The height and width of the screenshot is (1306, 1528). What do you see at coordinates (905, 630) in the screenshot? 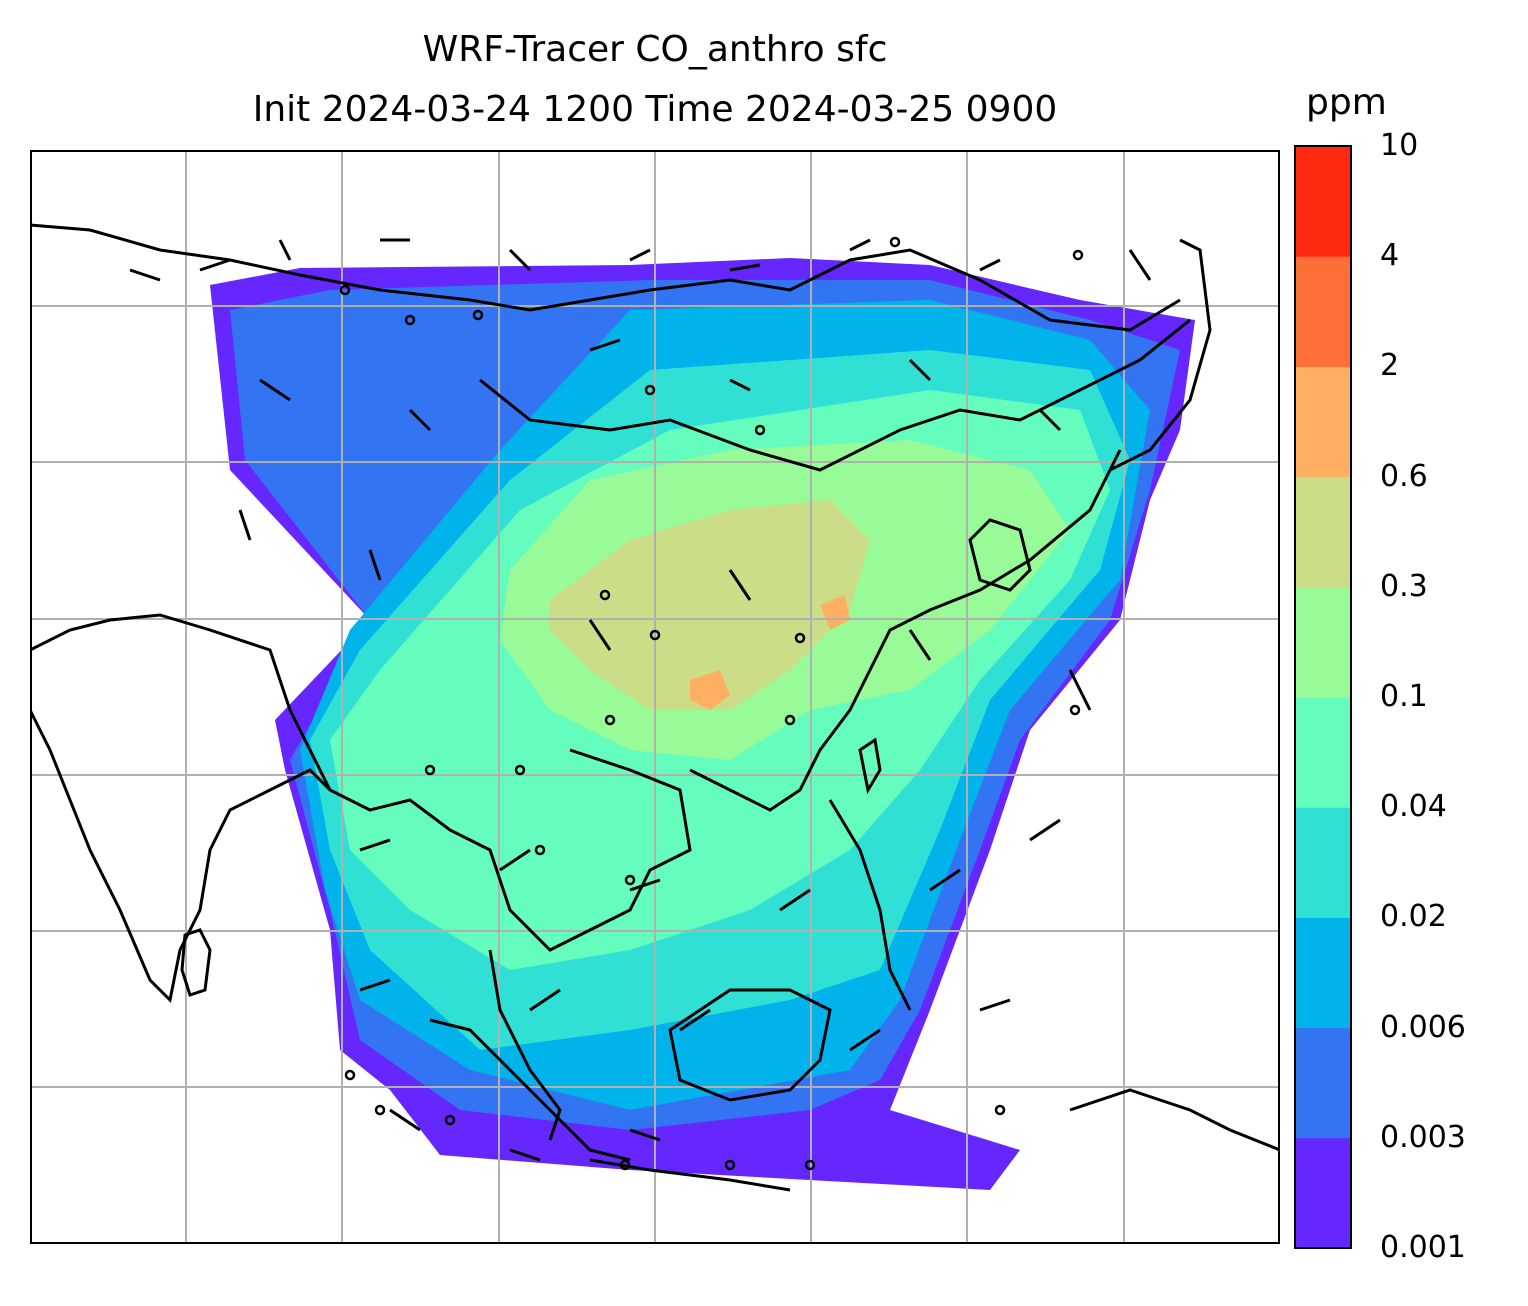
I see `coastline-china-east` at bounding box center [905, 630].